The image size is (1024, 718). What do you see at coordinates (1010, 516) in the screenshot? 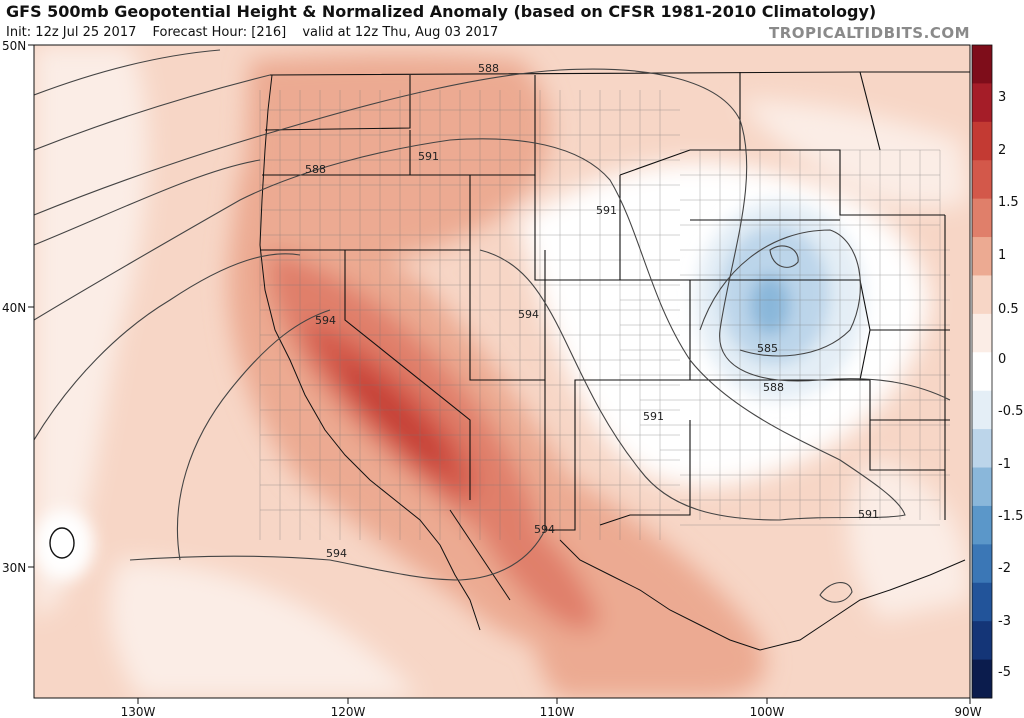
I see `colorbar-label: -1.5` at bounding box center [1010, 516].